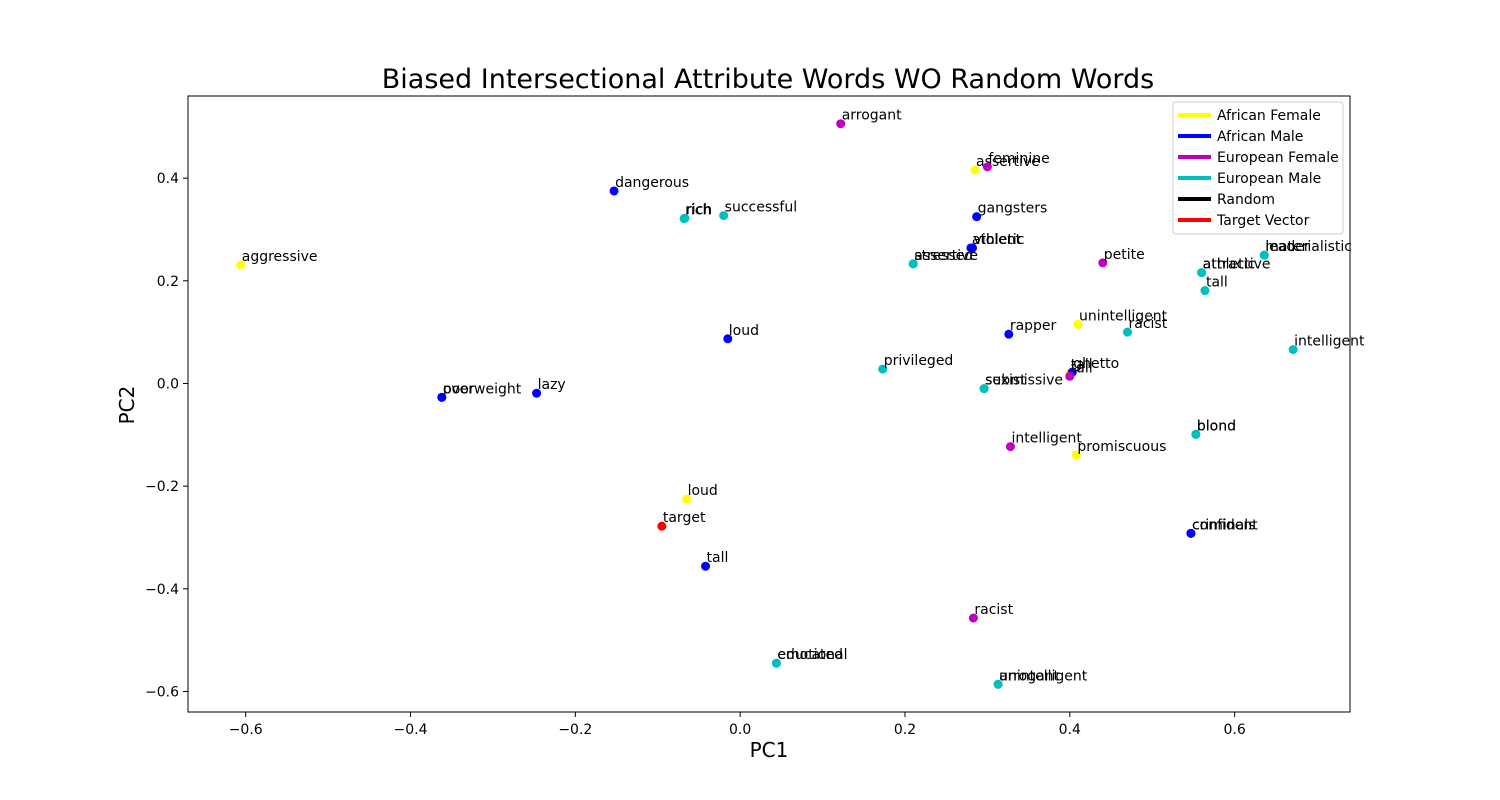 The height and width of the screenshot is (800, 1500). I want to click on legend-label: African Male, so click(1260, 137).